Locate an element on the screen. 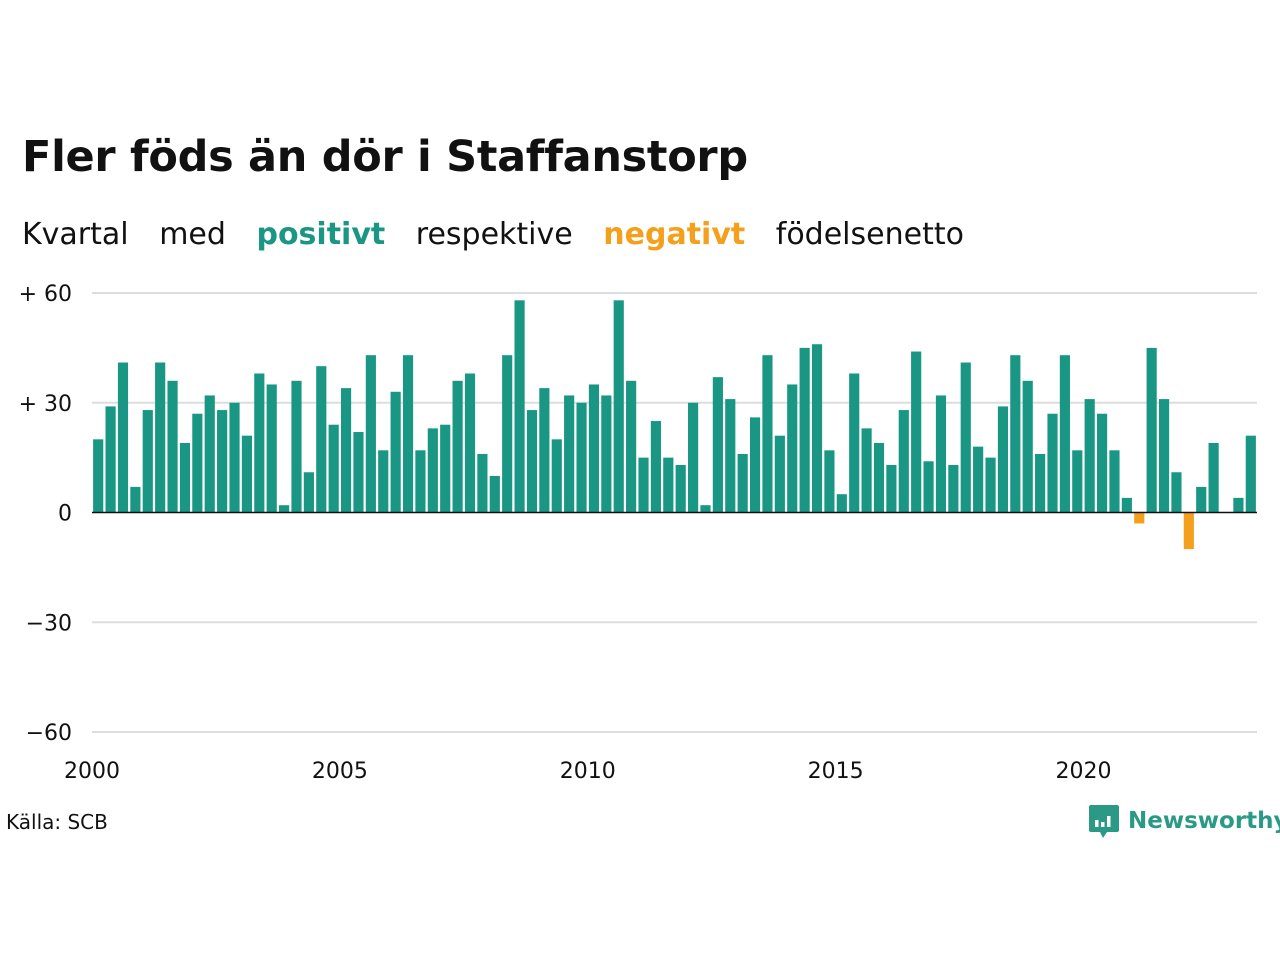 The height and width of the screenshot is (960, 1280). x-tick-label: 2010 is located at coordinates (588, 771).